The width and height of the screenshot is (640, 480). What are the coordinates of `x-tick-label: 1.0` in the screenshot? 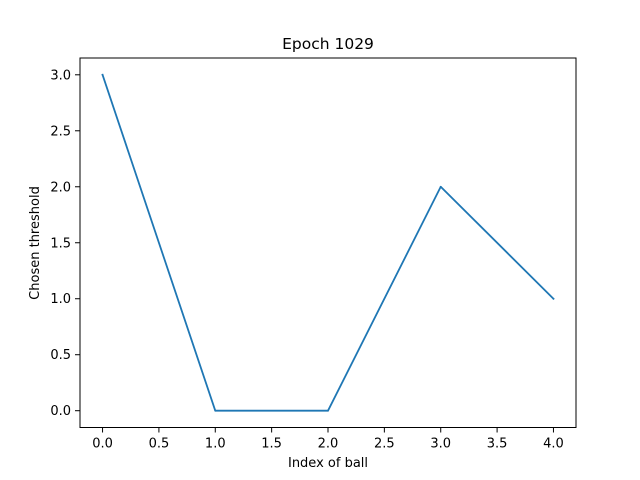 It's located at (215, 444).